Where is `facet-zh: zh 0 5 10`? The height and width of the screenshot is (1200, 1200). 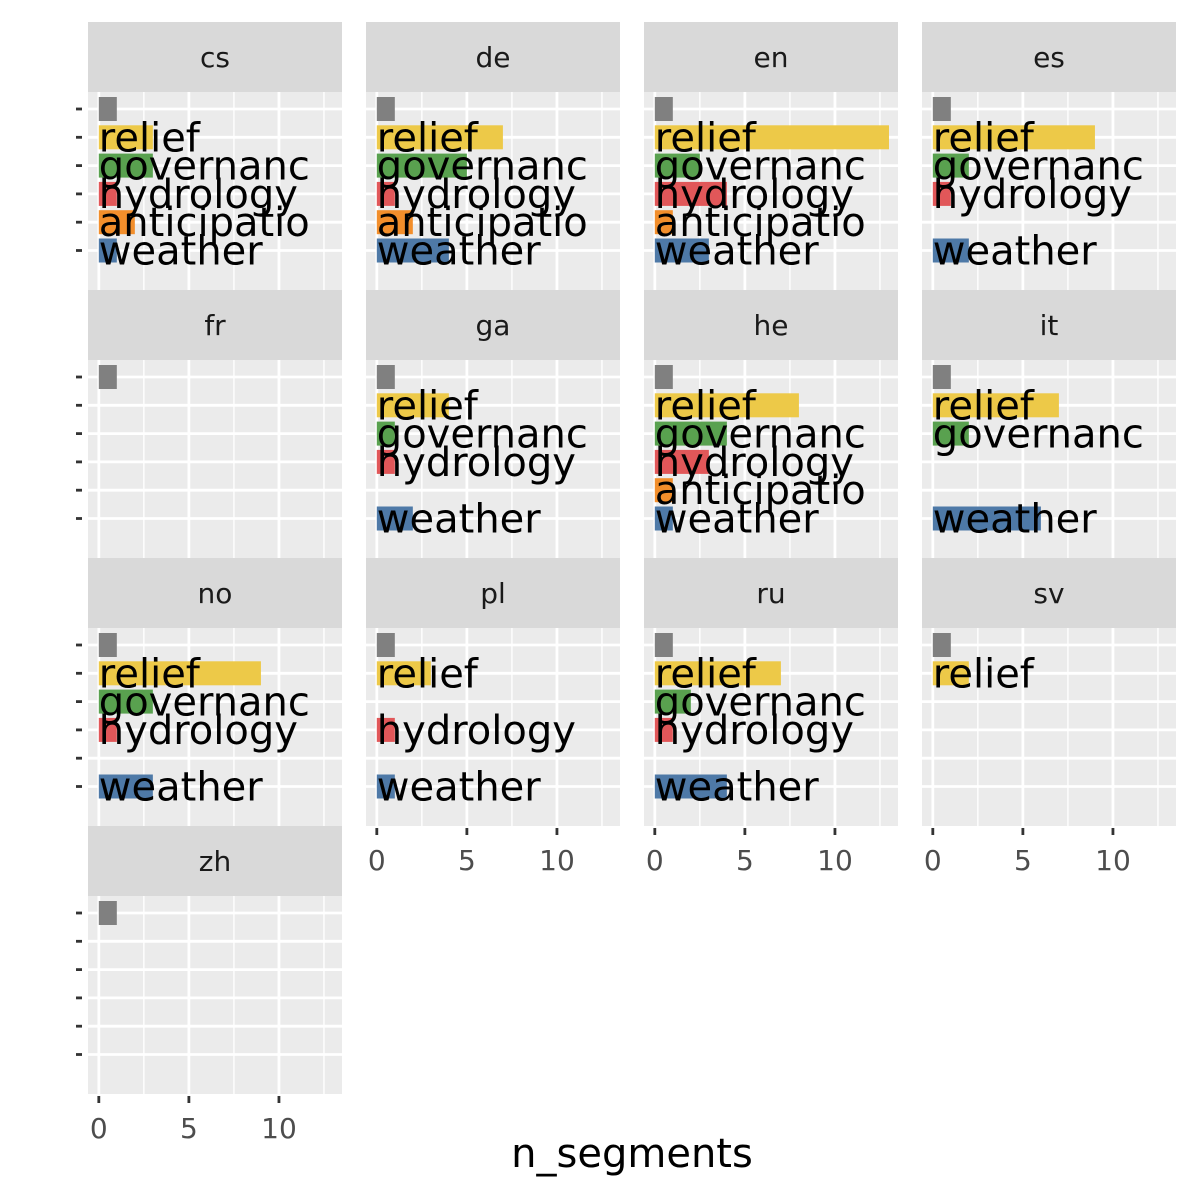
facet-zh: zh 0 5 10 is located at coordinates (209, 985).